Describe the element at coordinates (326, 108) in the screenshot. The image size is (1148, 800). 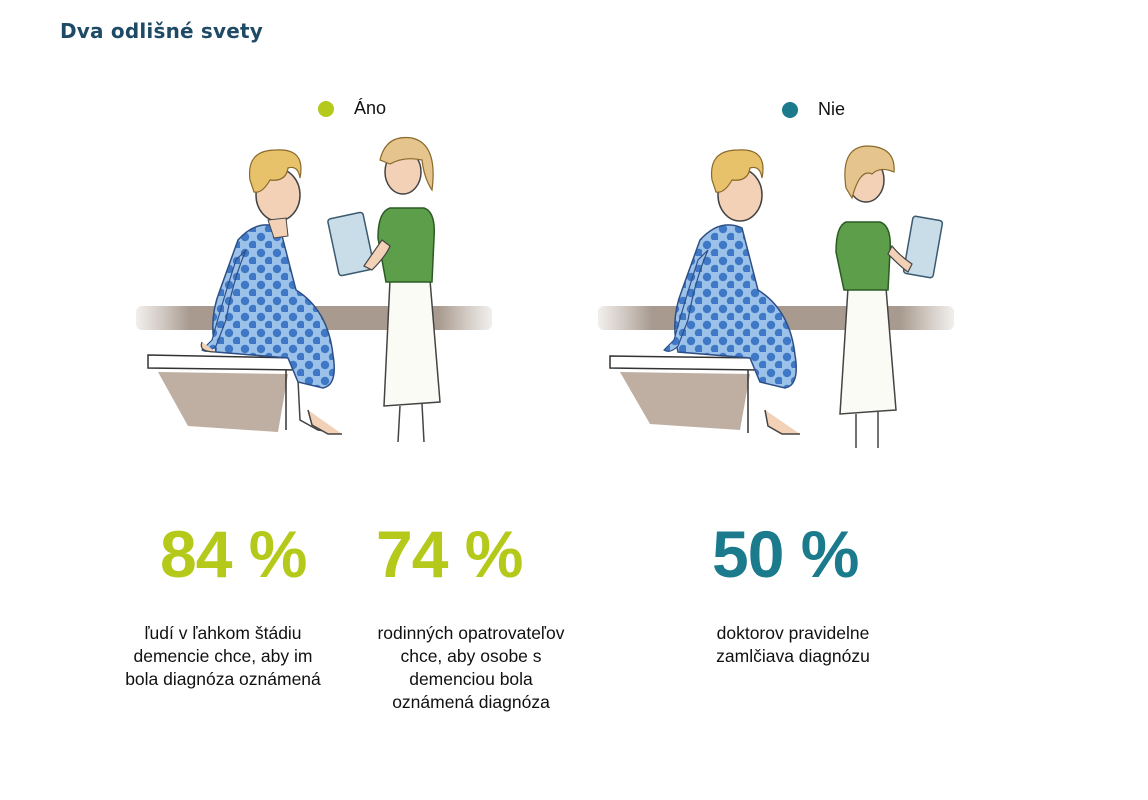
I see `legend-yes-dot` at that location.